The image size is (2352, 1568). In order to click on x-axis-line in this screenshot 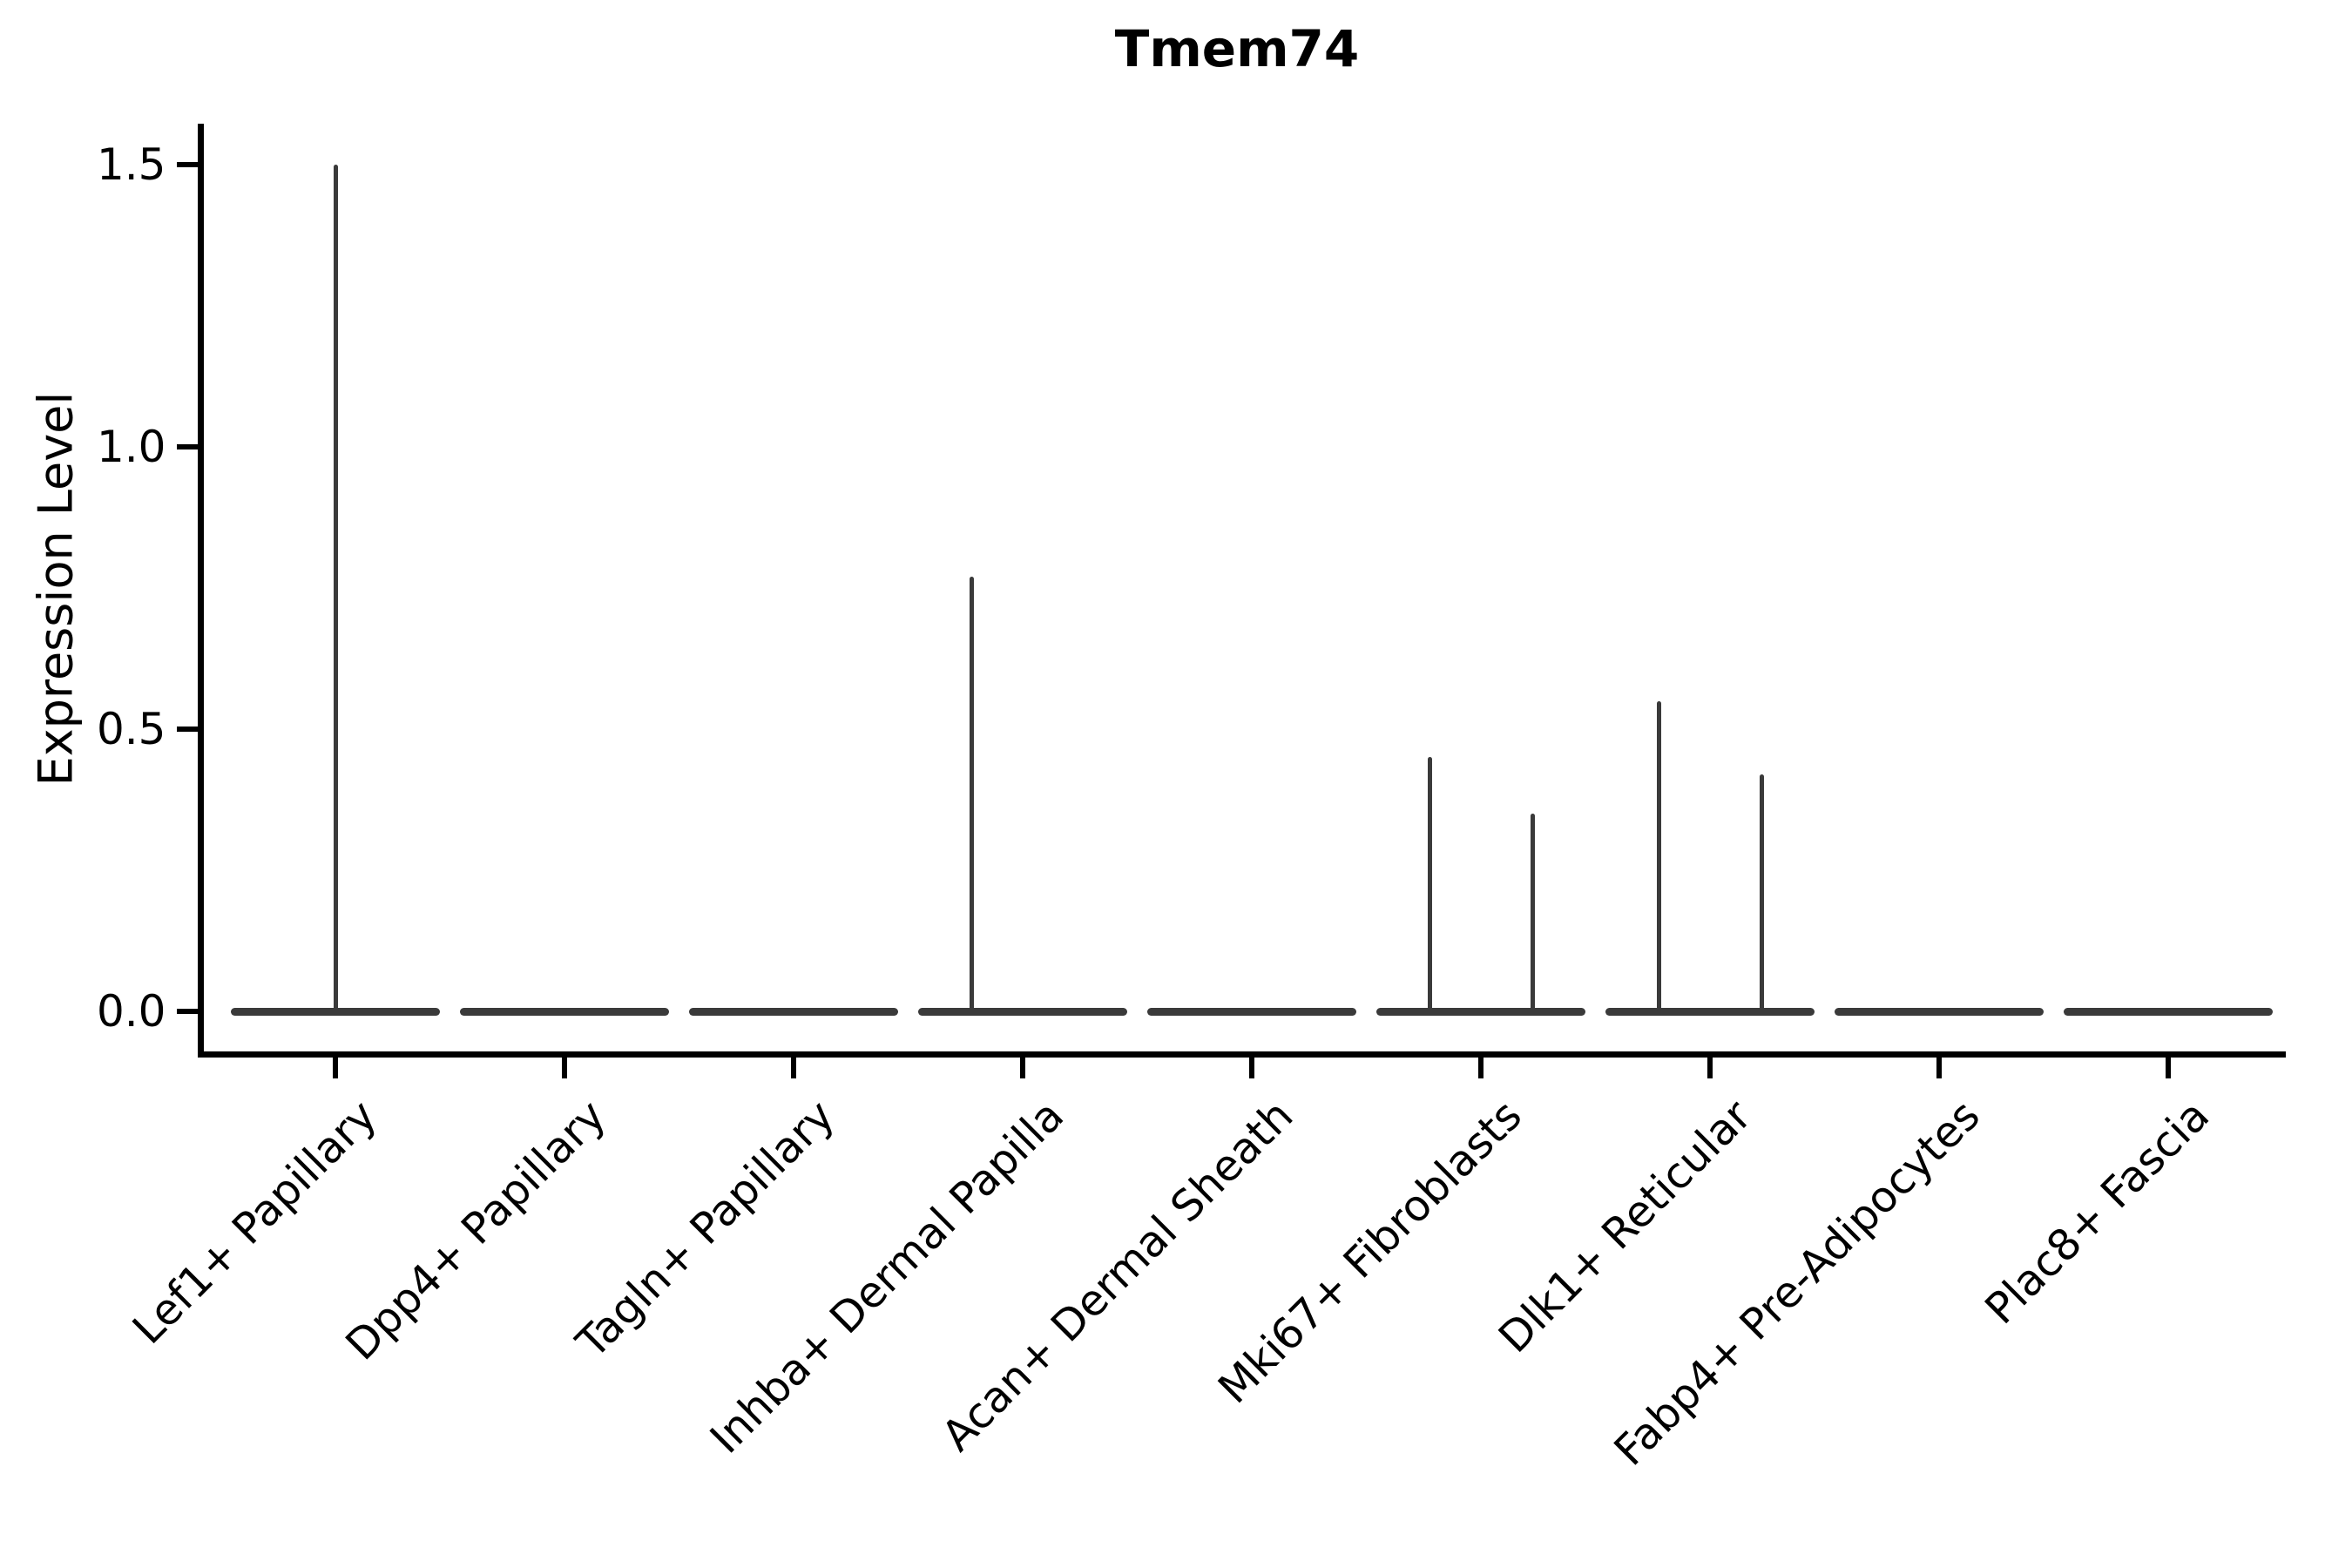, I will do `click(1241, 1054)`.